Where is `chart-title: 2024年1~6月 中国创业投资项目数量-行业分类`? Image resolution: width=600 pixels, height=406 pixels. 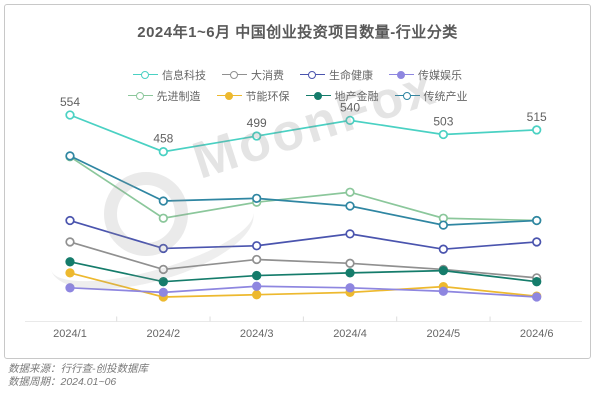
chart-title: 2024年1~6月 中国创业投资项目数量-行业分类 is located at coordinates (297, 32).